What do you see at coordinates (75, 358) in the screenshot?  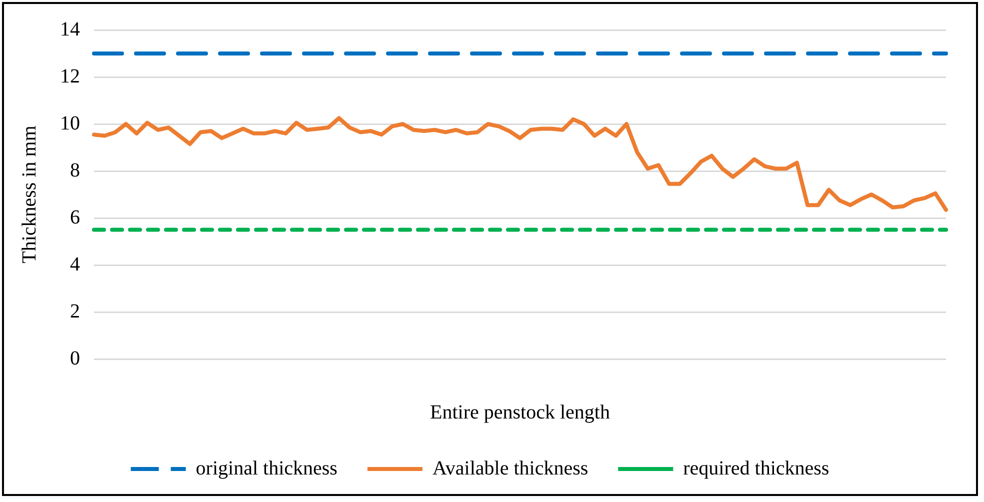 I see `y-tick-label: 0` at bounding box center [75, 358].